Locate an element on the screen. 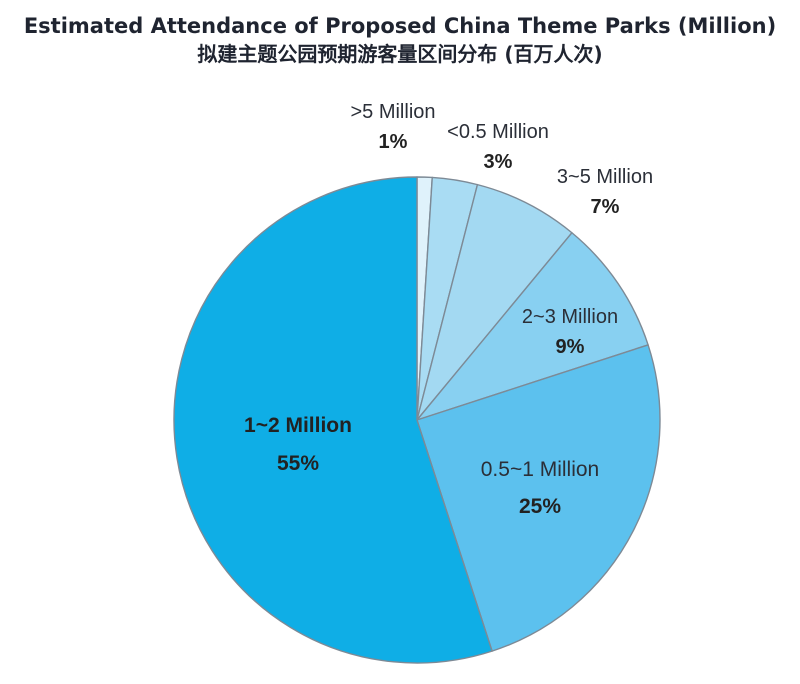 This screenshot has height=684, width=800. slice-label-2-3m: 2~3 Million is located at coordinates (570, 317).